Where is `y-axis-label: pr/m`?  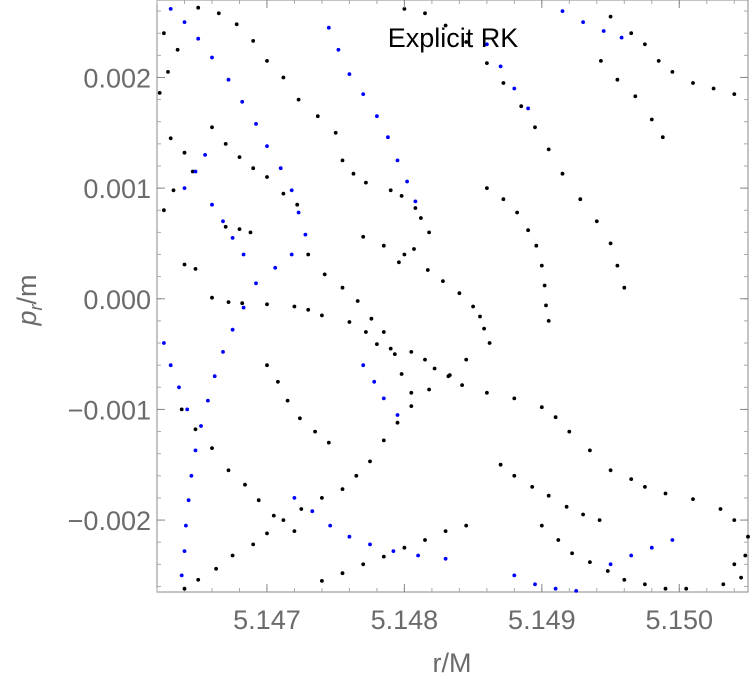 y-axis-label: pr/m is located at coordinates (29, 300).